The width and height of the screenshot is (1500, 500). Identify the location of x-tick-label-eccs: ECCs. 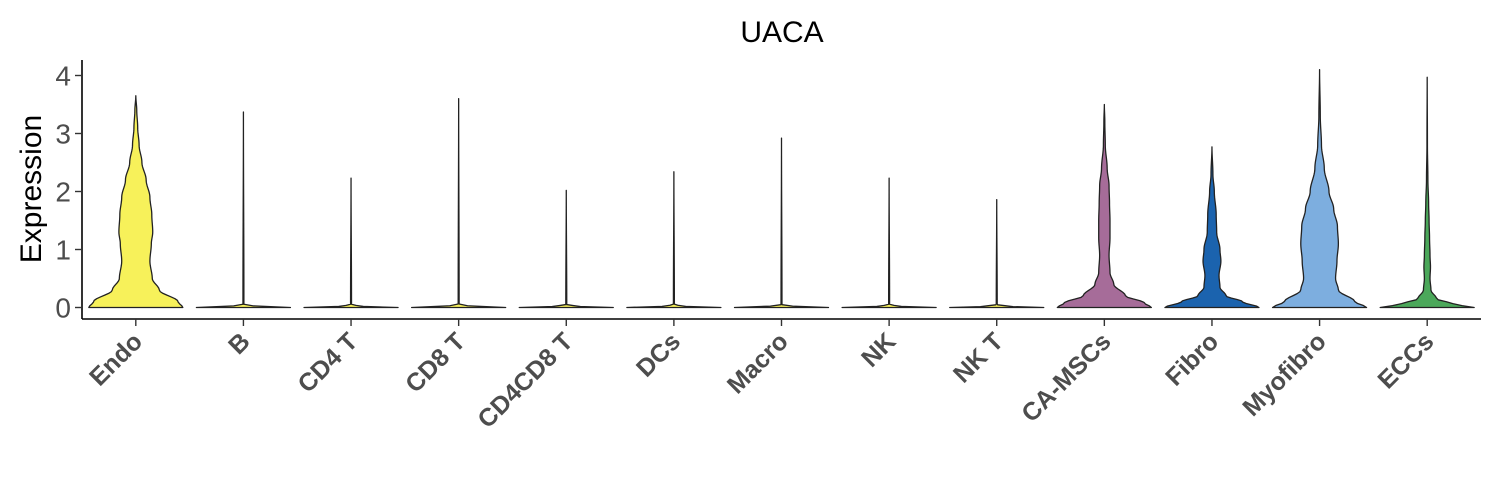
(1405, 360).